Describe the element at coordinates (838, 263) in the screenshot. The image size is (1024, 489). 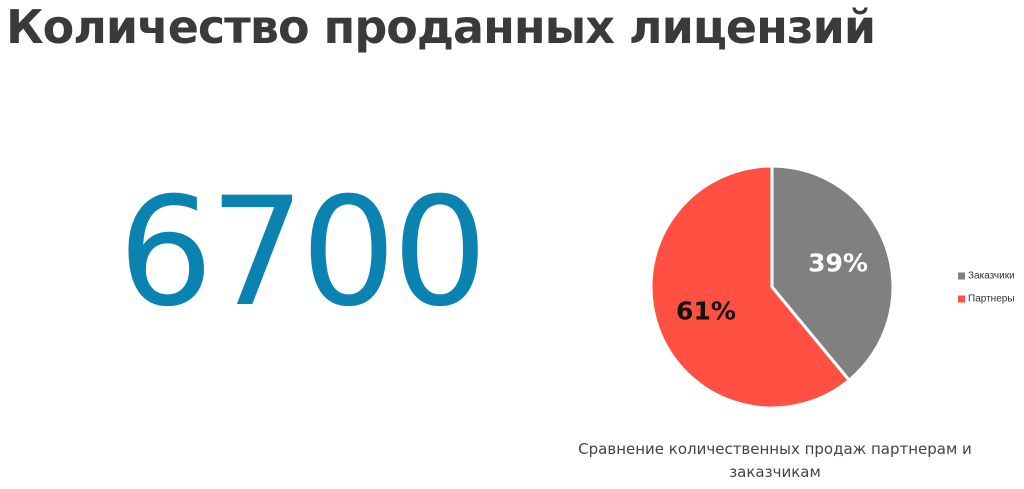
I see `pie-slice-label-1: 39%` at that location.